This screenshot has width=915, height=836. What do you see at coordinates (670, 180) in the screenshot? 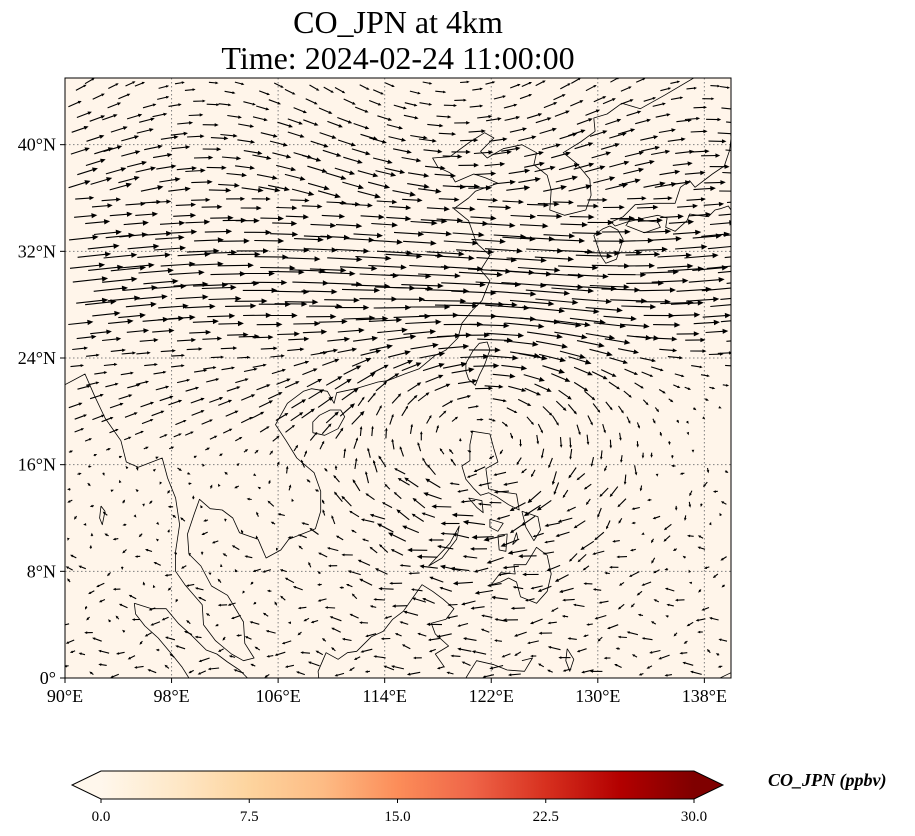
I see `coastline` at bounding box center [670, 180].